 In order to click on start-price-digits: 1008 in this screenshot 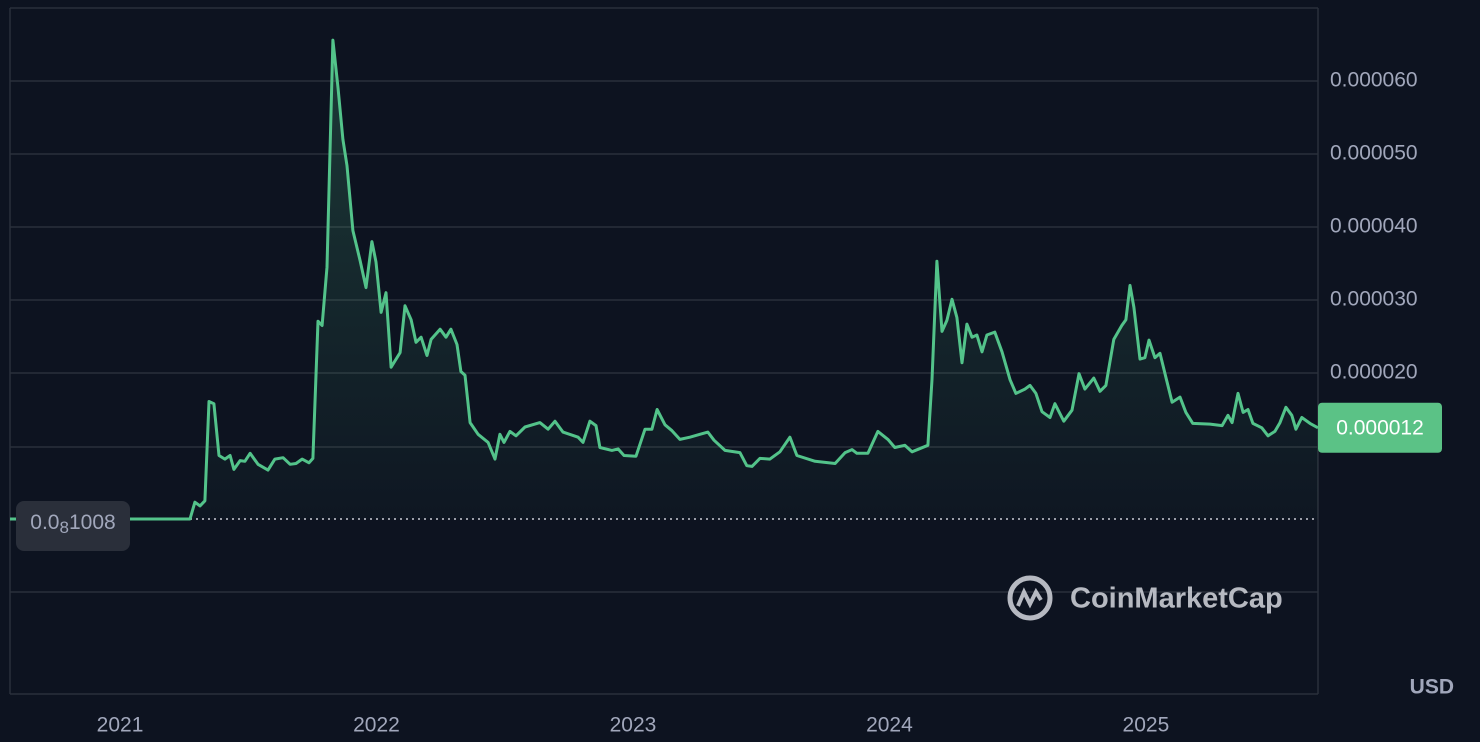, I will do `click(92, 522)`.